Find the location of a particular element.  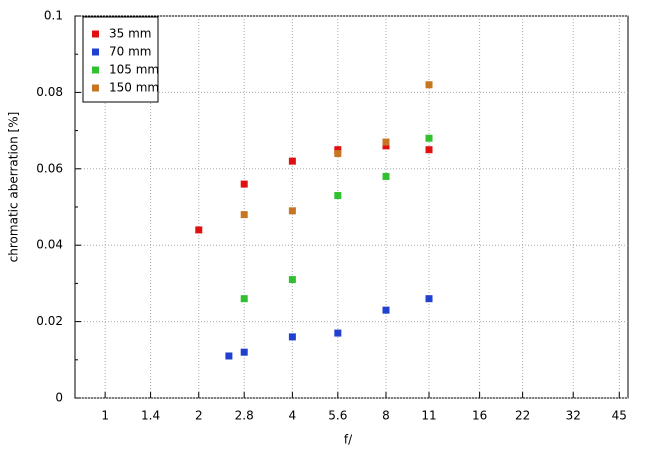

x-tick-label: 2 is located at coordinates (199, 416).